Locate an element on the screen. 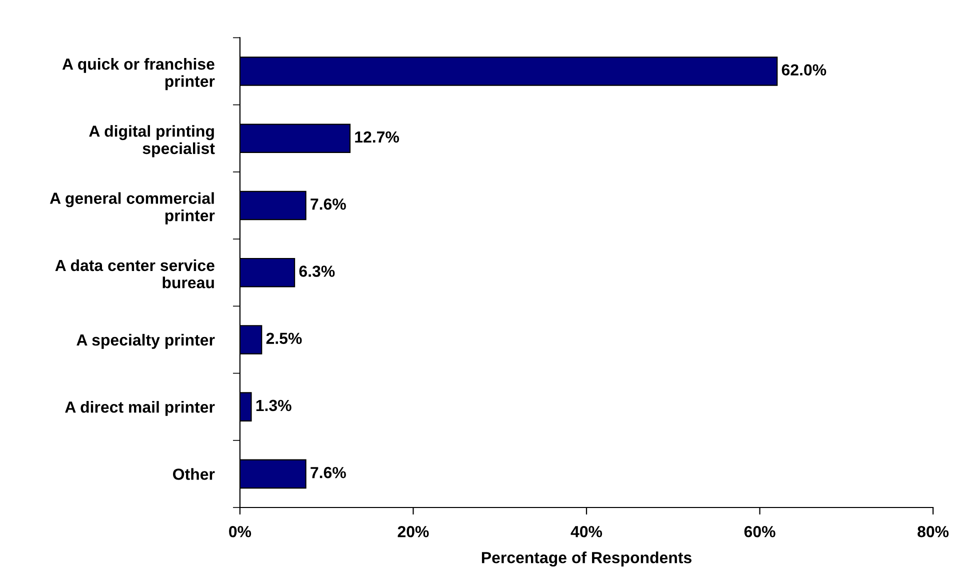  y-tick-label: A direct mail printer is located at coordinates (140, 408).